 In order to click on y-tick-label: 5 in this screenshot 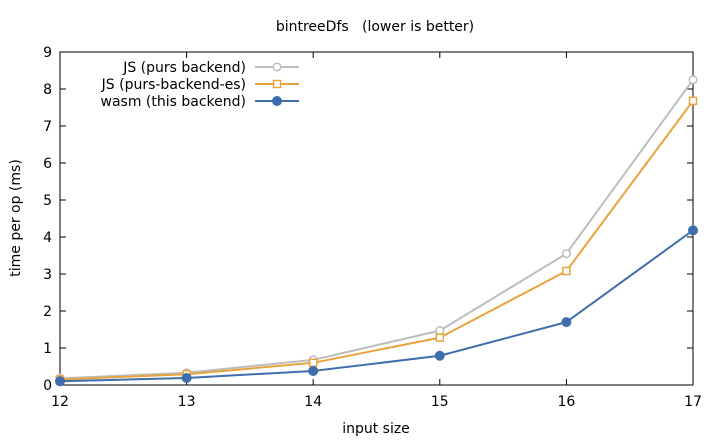, I will do `click(47, 201)`.